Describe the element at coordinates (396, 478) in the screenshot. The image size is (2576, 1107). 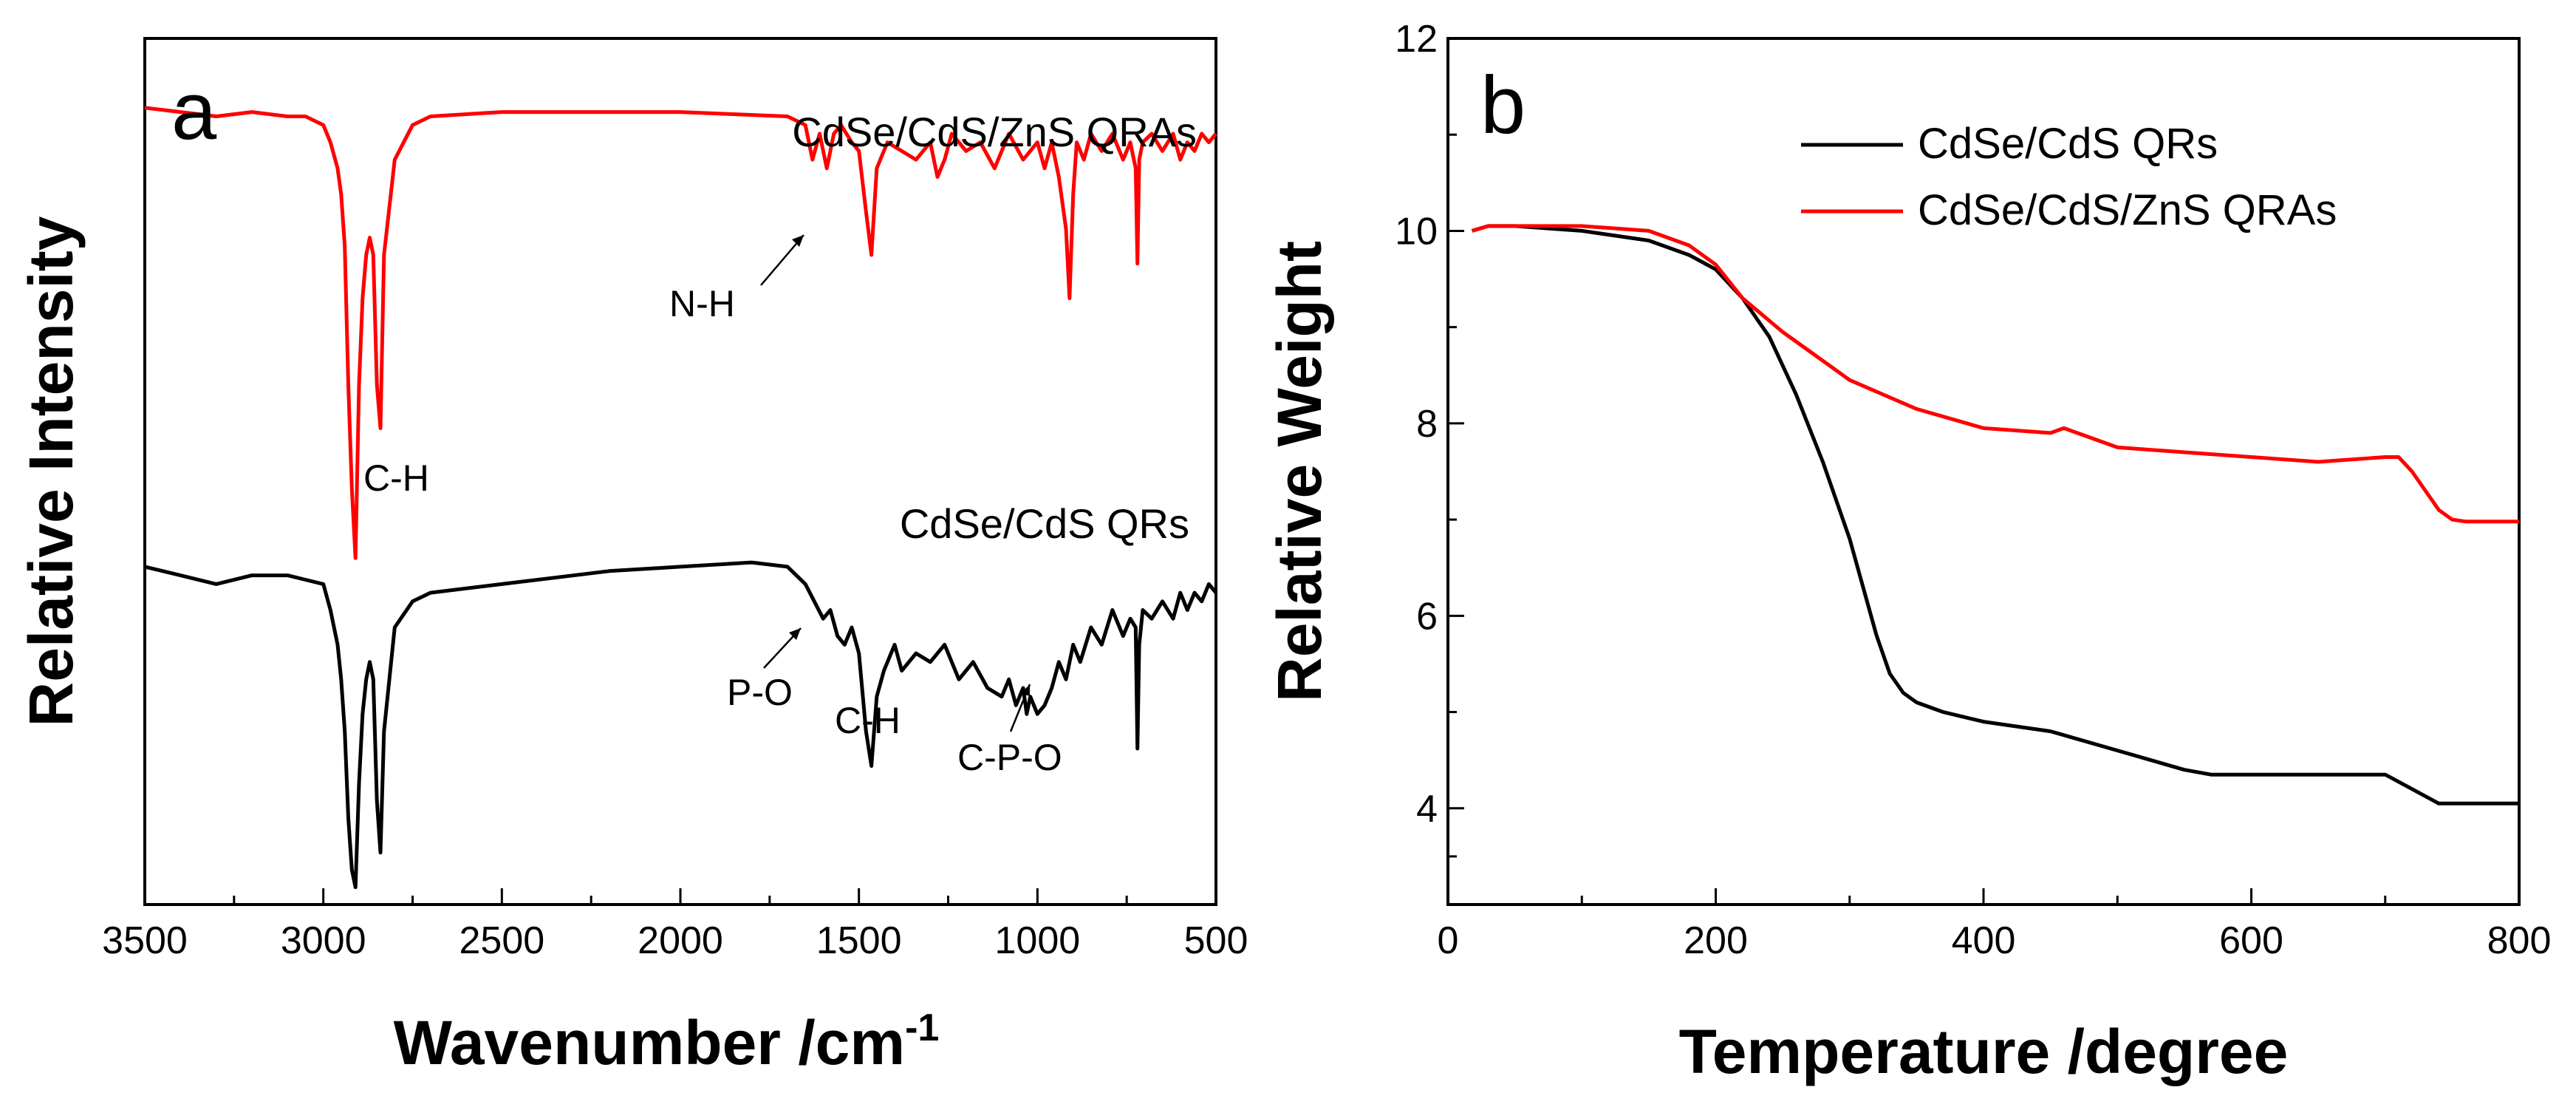
I see `annotation-ch-red: C-H` at that location.